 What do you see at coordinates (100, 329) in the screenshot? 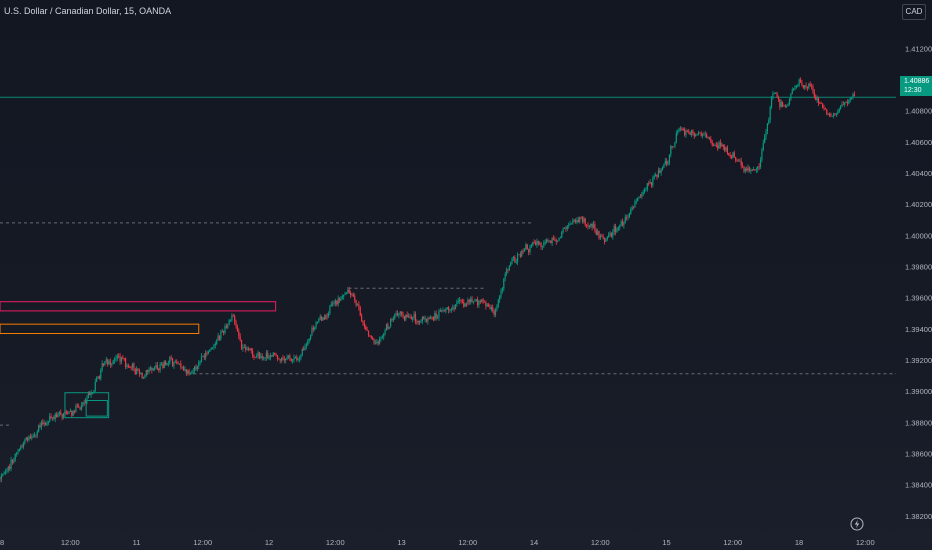
I see `zone-box` at bounding box center [100, 329].